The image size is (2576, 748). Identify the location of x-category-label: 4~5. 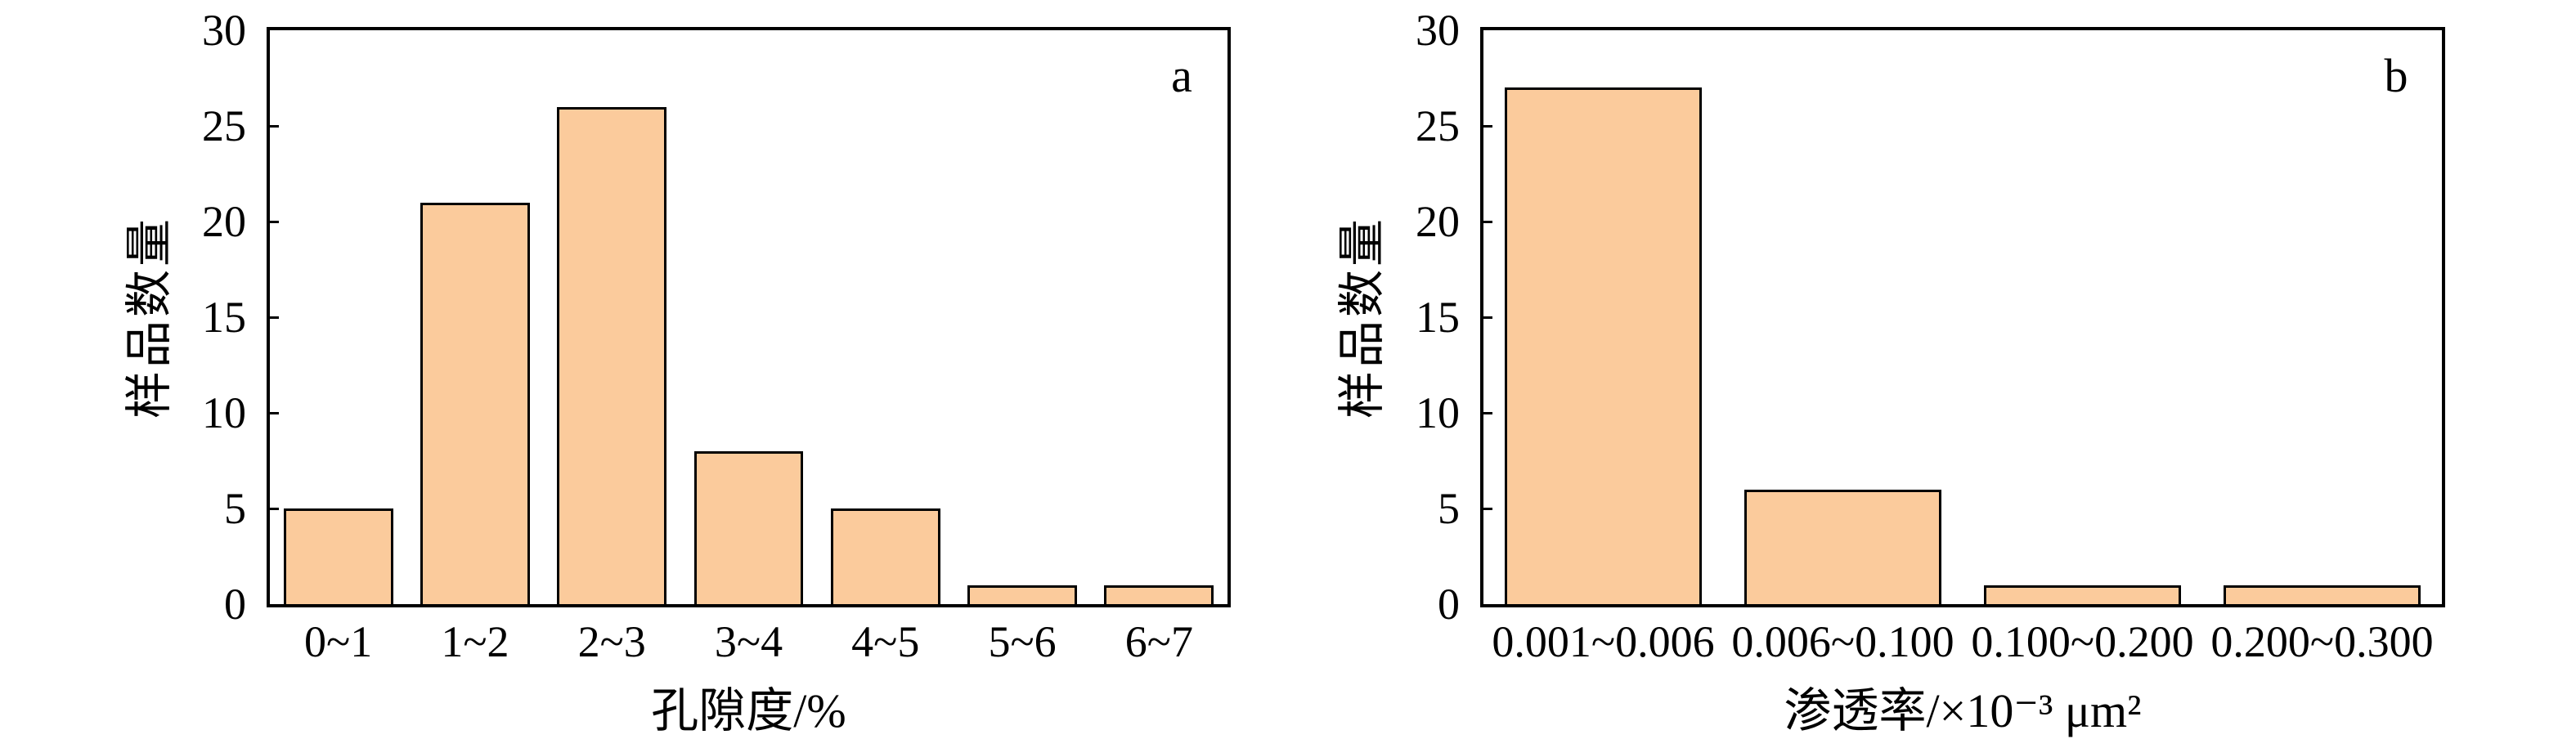
(885, 641).